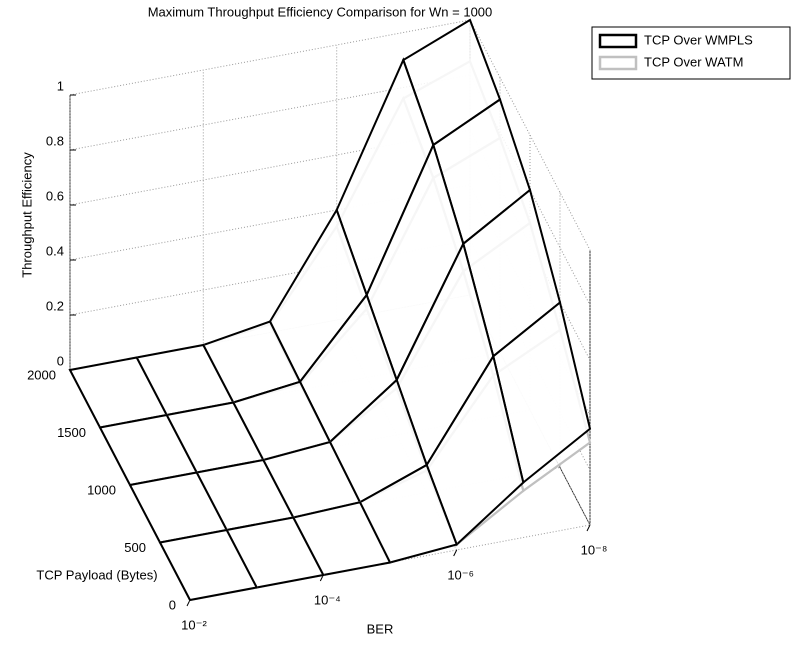  What do you see at coordinates (55, 195) in the screenshot?
I see `z-tick-label: 0.6` at bounding box center [55, 195].